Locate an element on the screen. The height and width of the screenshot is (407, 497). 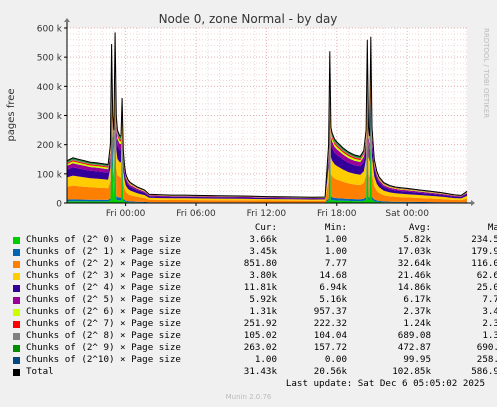
y-axis-label: pages free is located at coordinates (11, 114).